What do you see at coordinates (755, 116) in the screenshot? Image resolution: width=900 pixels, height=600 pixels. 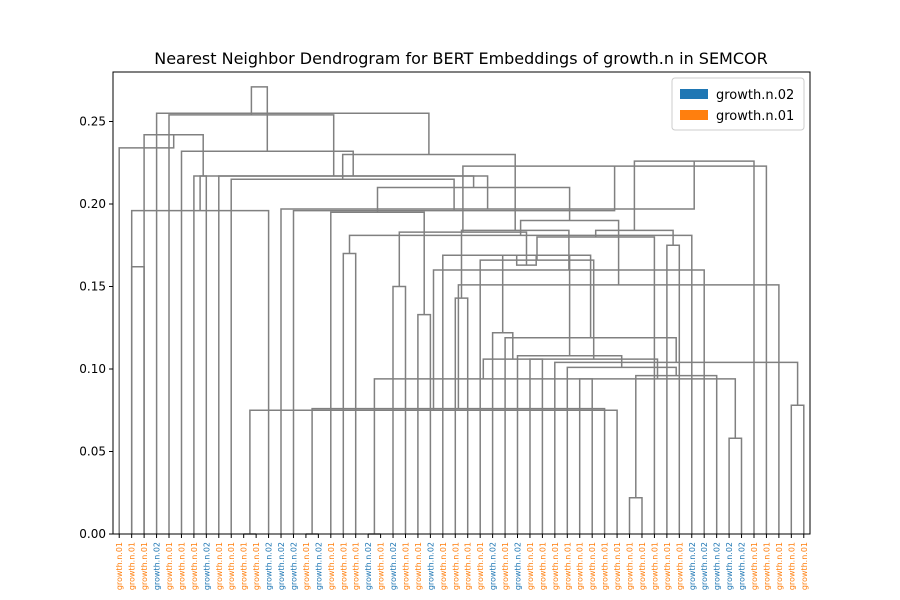 I see `legend-label: growth.n.01` at bounding box center [755, 116].